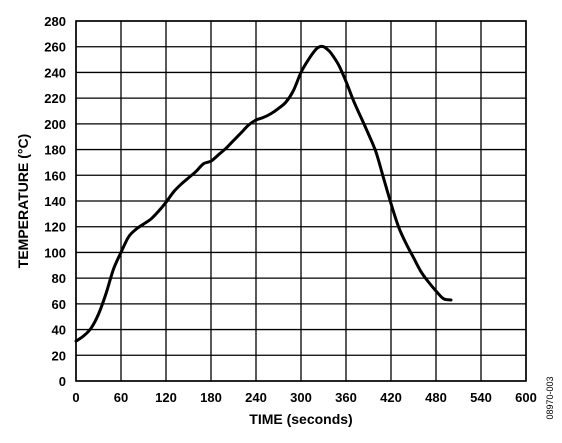 The height and width of the screenshot is (443, 562). Describe the element at coordinates (59, 355) in the screenshot. I see `y-tick-label-20: 20` at that location.